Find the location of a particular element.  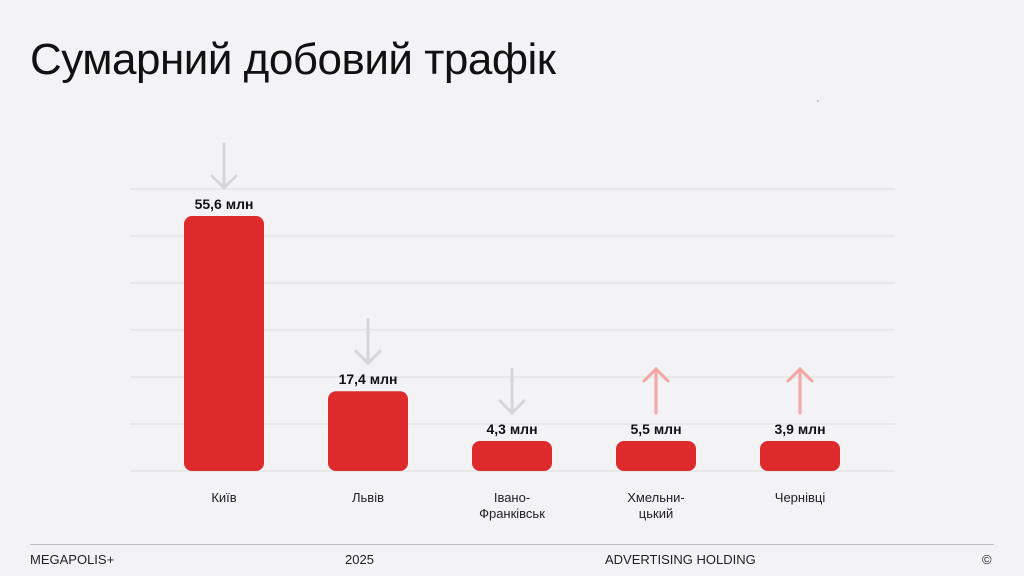

data-label: 3,9 млн is located at coordinates (799, 429).